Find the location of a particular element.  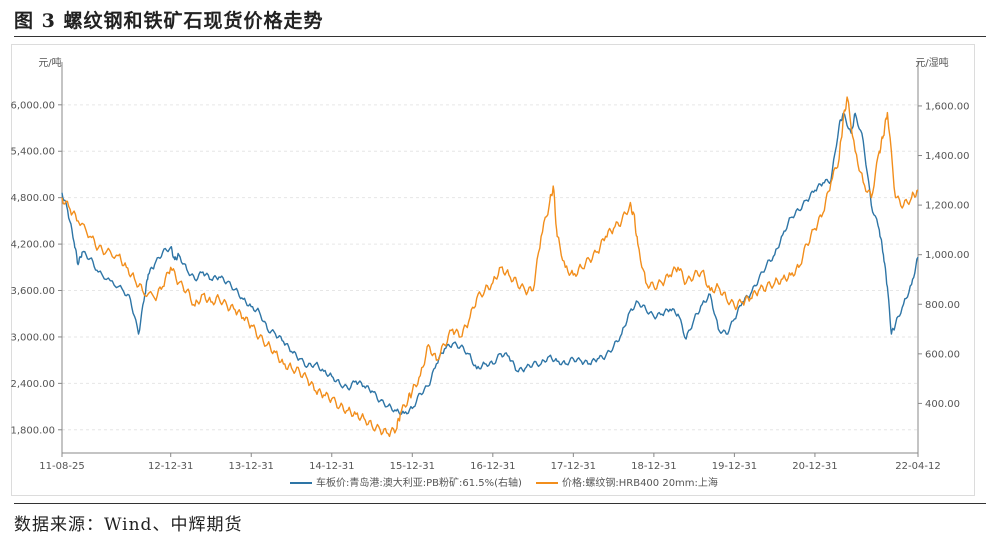

source-rule is located at coordinates (500, 503).